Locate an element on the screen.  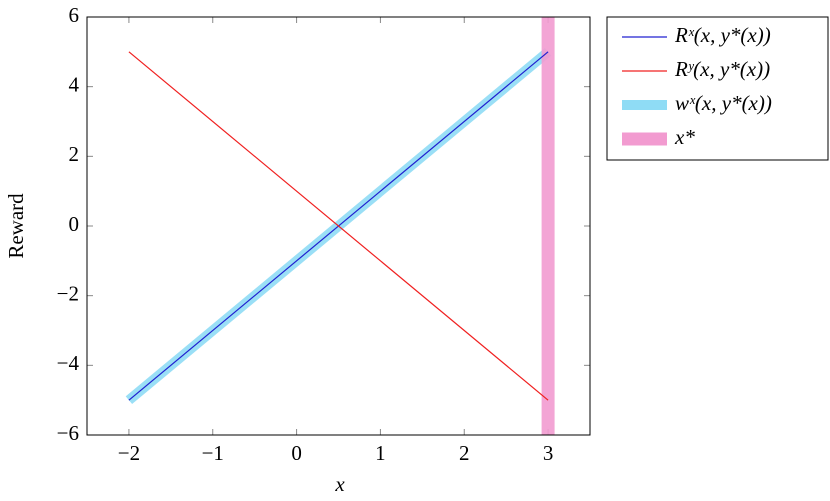
y-tick-label: −4 is located at coordinates (68, 363).